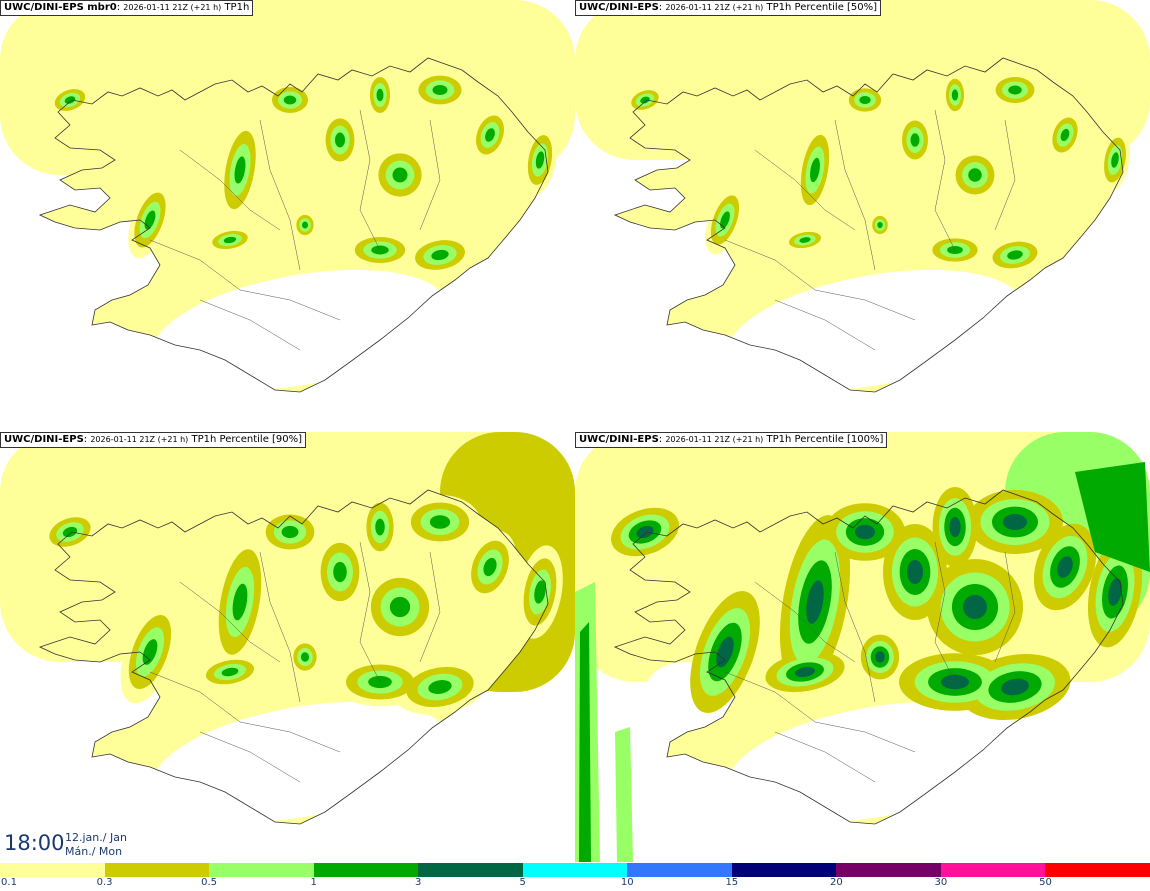  What do you see at coordinates (209, 882) in the screenshot?
I see `colorbar-tick-label: 0.5` at bounding box center [209, 882].